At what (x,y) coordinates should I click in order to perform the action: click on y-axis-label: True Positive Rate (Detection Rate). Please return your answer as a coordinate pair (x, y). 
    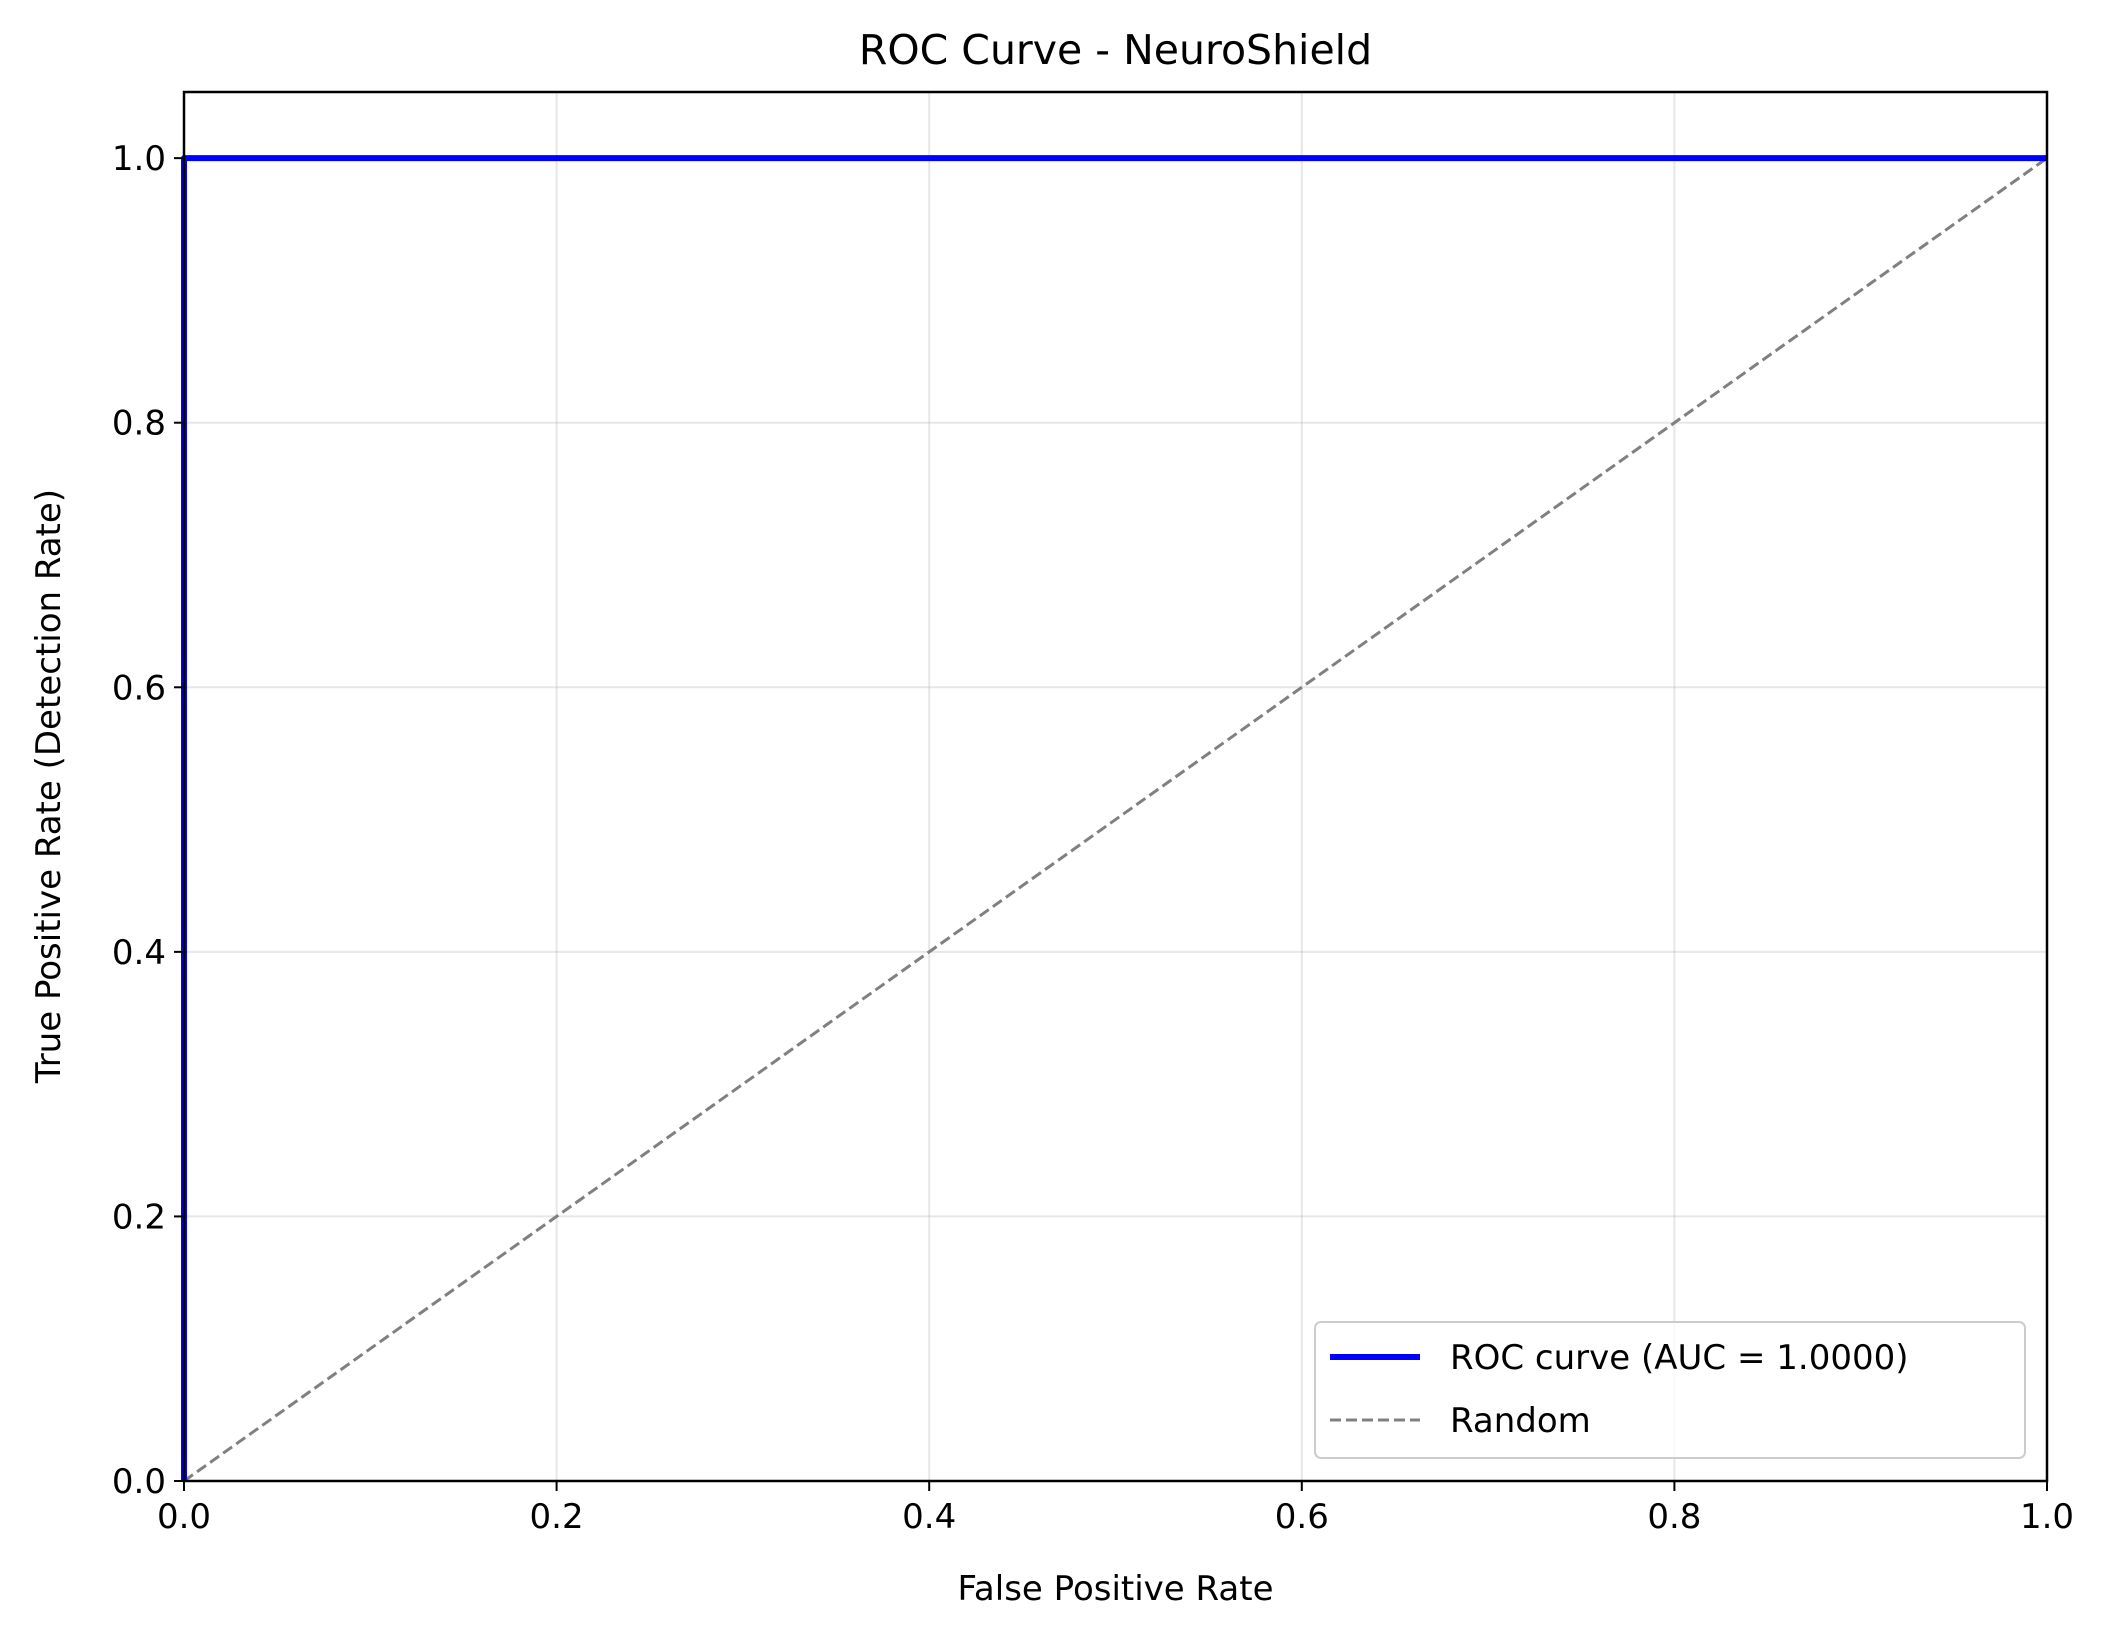
    Looking at the image, I should click on (49, 786).